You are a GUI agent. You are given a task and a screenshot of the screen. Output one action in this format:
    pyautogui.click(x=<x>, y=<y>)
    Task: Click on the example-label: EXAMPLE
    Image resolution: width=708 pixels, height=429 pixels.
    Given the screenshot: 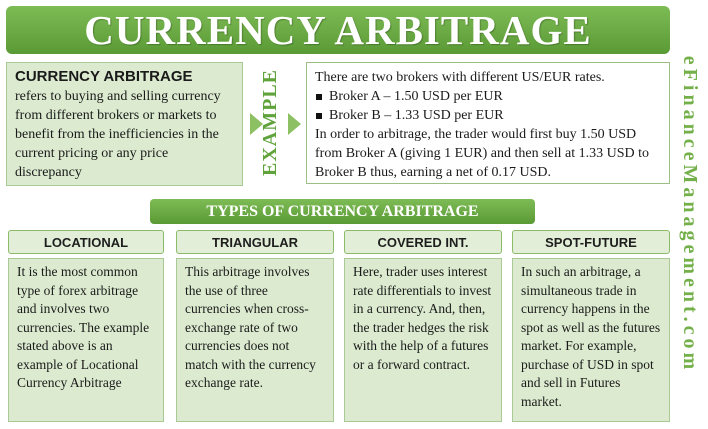 What is the action you would take?
    pyautogui.click(x=269, y=122)
    